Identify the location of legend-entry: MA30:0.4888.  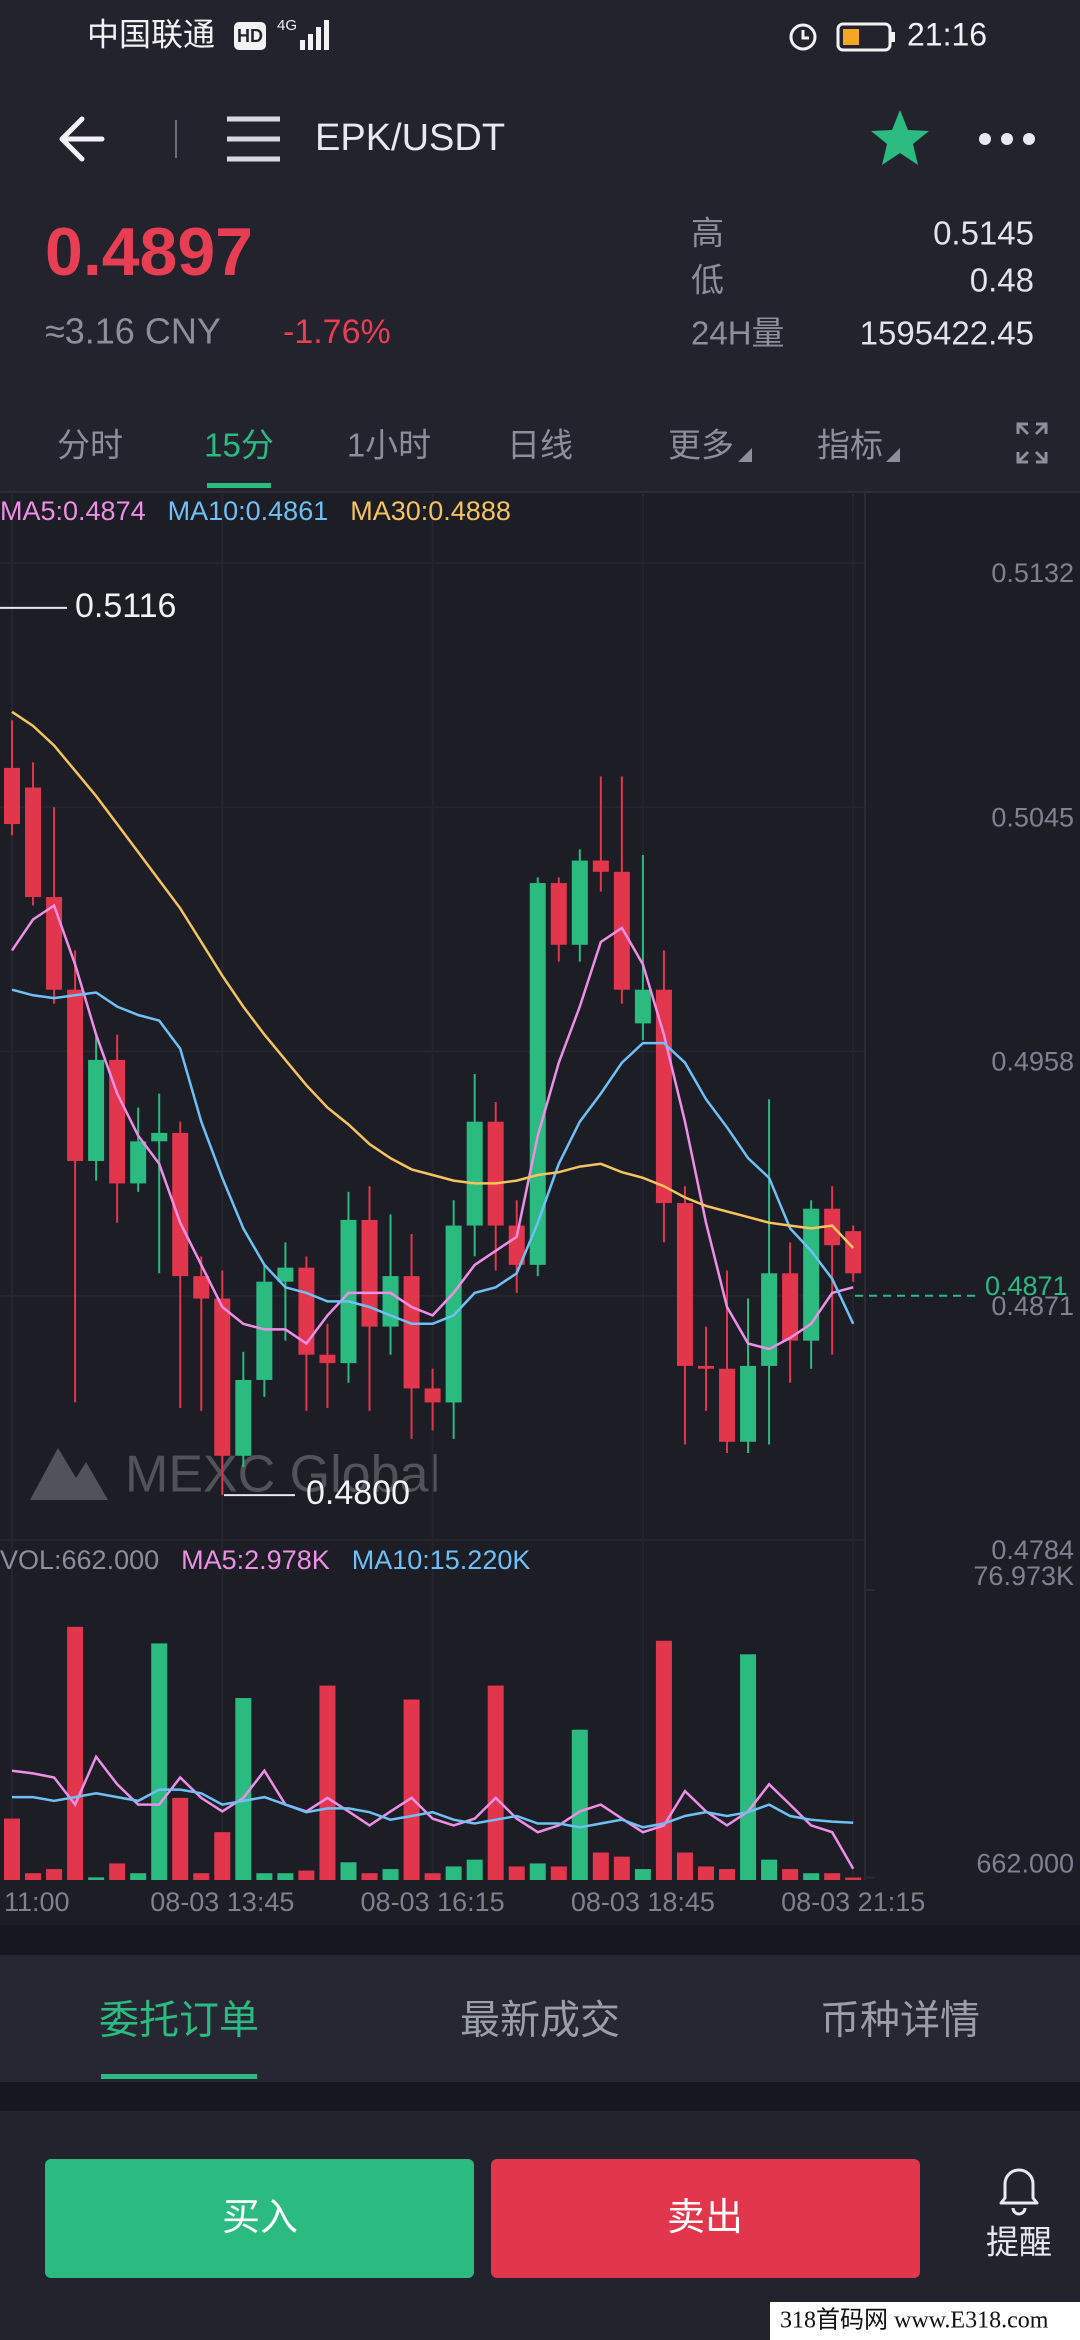
(430, 511).